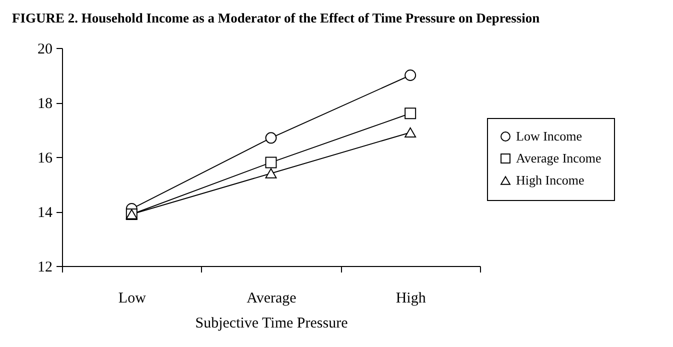 The height and width of the screenshot is (347, 673). I want to click on x-tick-label: Average, so click(271, 298).